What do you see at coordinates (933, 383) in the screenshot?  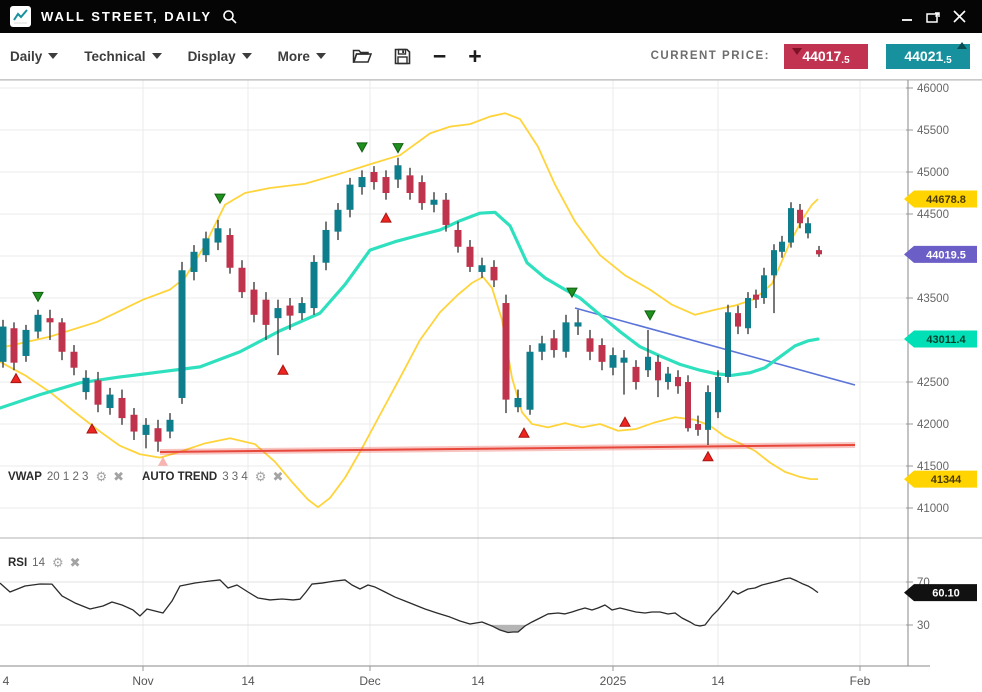 I see `price-tick-label: 42500` at bounding box center [933, 383].